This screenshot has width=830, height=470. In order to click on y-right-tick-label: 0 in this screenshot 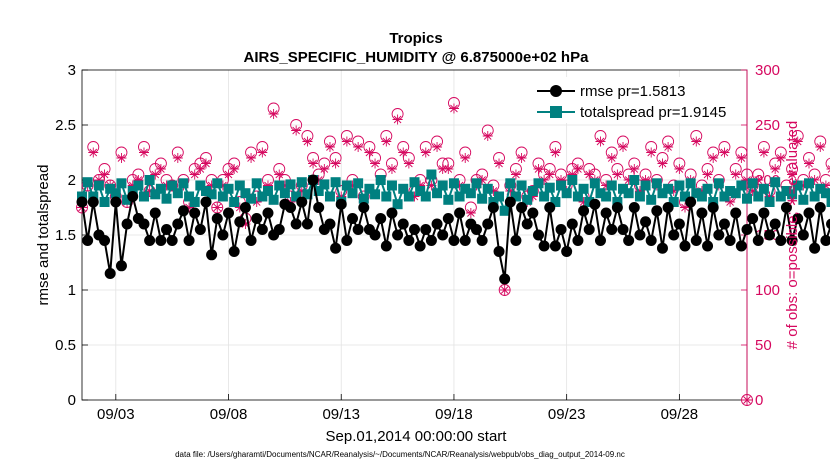, I will do `click(759, 400)`.